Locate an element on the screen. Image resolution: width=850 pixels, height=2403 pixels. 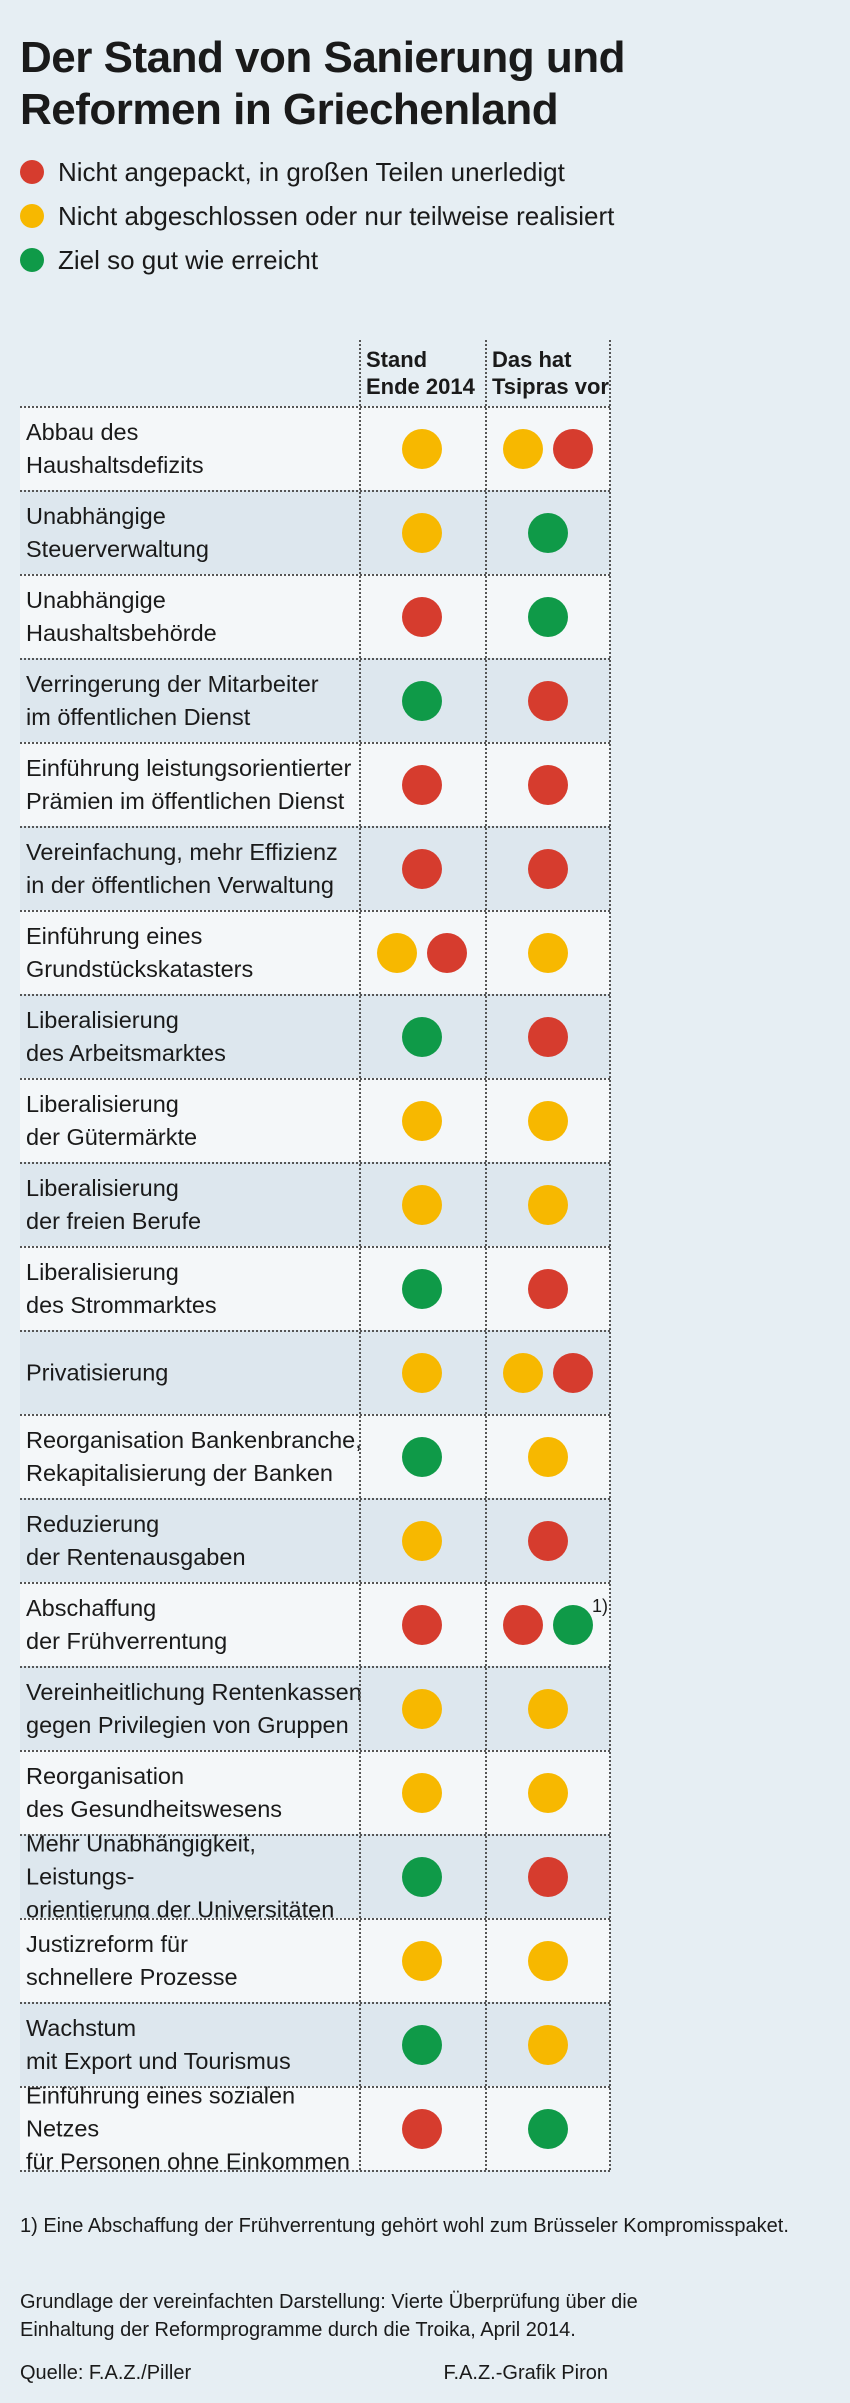
row-label-line: Reorganisation Bankenbranche, is located at coordinates (194, 1440).